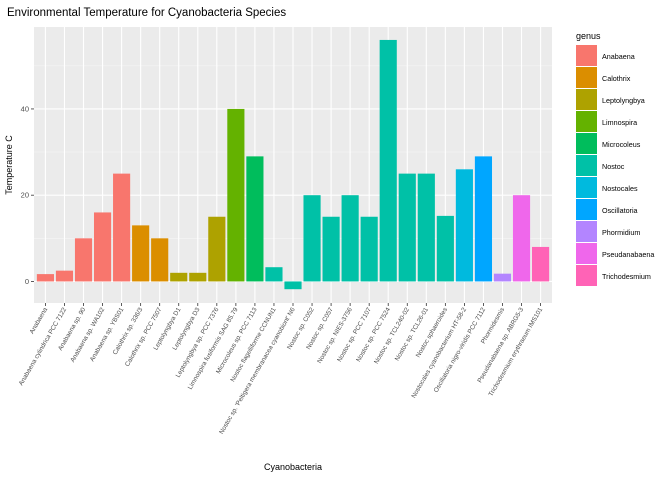 This screenshot has width=672, height=480. Describe the element at coordinates (27, 281) in the screenshot. I see `y-tick-label: 0` at that location.